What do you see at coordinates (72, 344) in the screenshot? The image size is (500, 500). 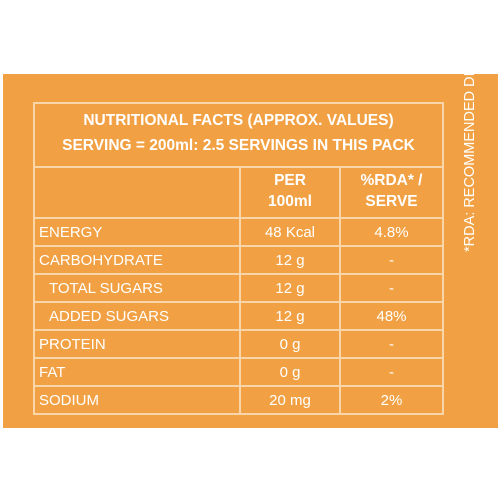 I see `nutrient-name: PROTEIN` at bounding box center [72, 344].